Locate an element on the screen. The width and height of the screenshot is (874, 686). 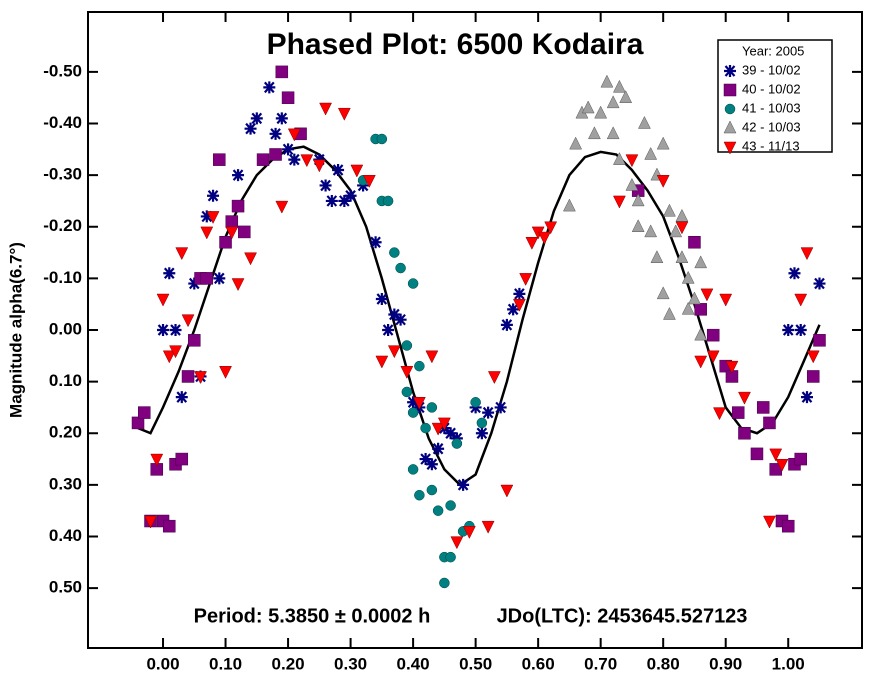
x-tick-label: 0.60 is located at coordinates (538, 663).